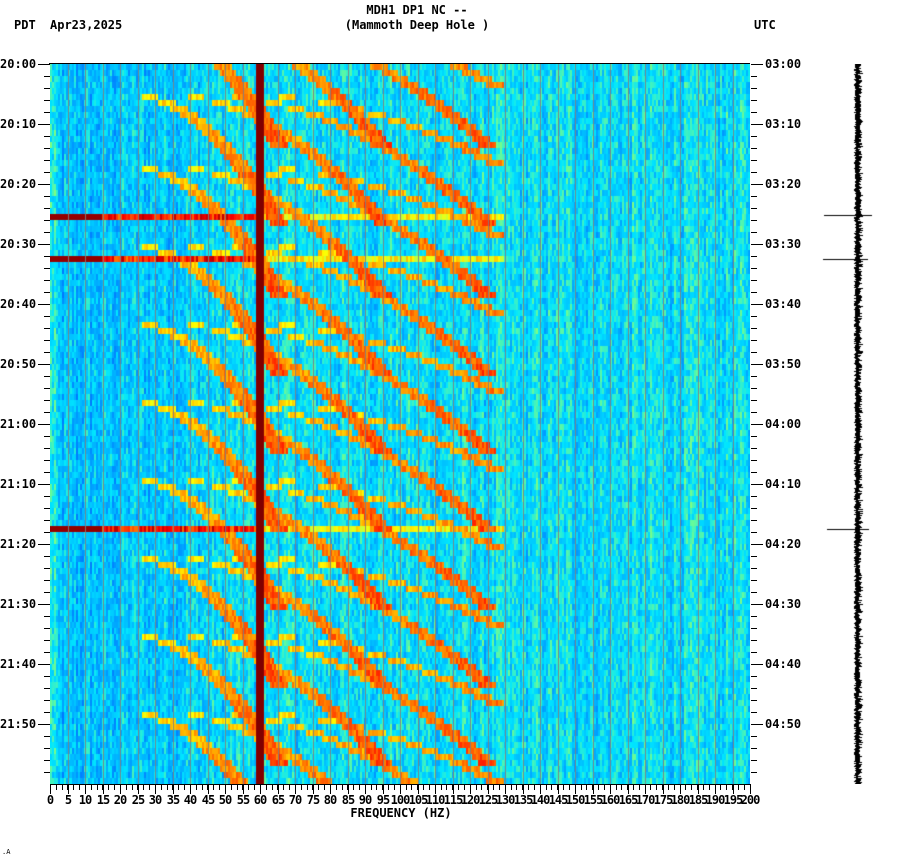 The width and height of the screenshot is (902, 864). I want to click on y-tick-label-right: 04:10, so click(783, 484).